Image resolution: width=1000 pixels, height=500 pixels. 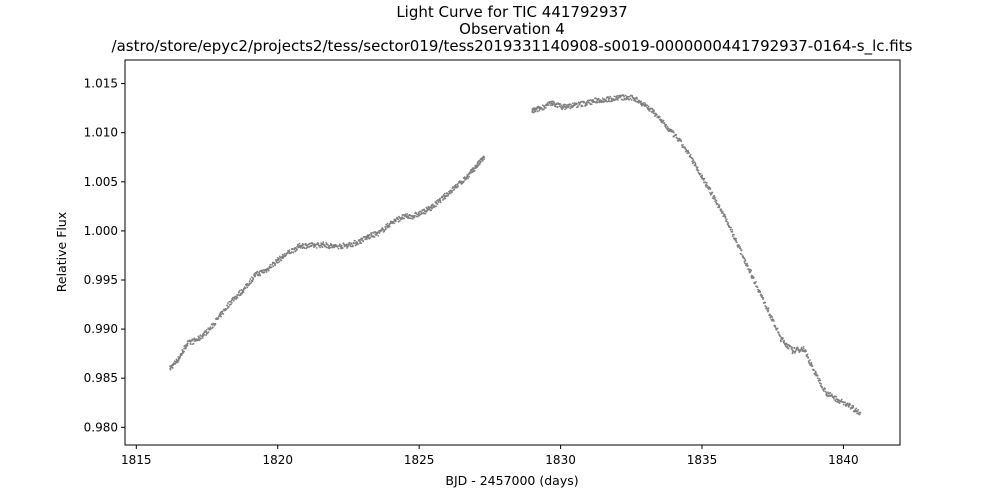 What do you see at coordinates (419, 460) in the screenshot?
I see `x-tick-label: 1825` at bounding box center [419, 460].